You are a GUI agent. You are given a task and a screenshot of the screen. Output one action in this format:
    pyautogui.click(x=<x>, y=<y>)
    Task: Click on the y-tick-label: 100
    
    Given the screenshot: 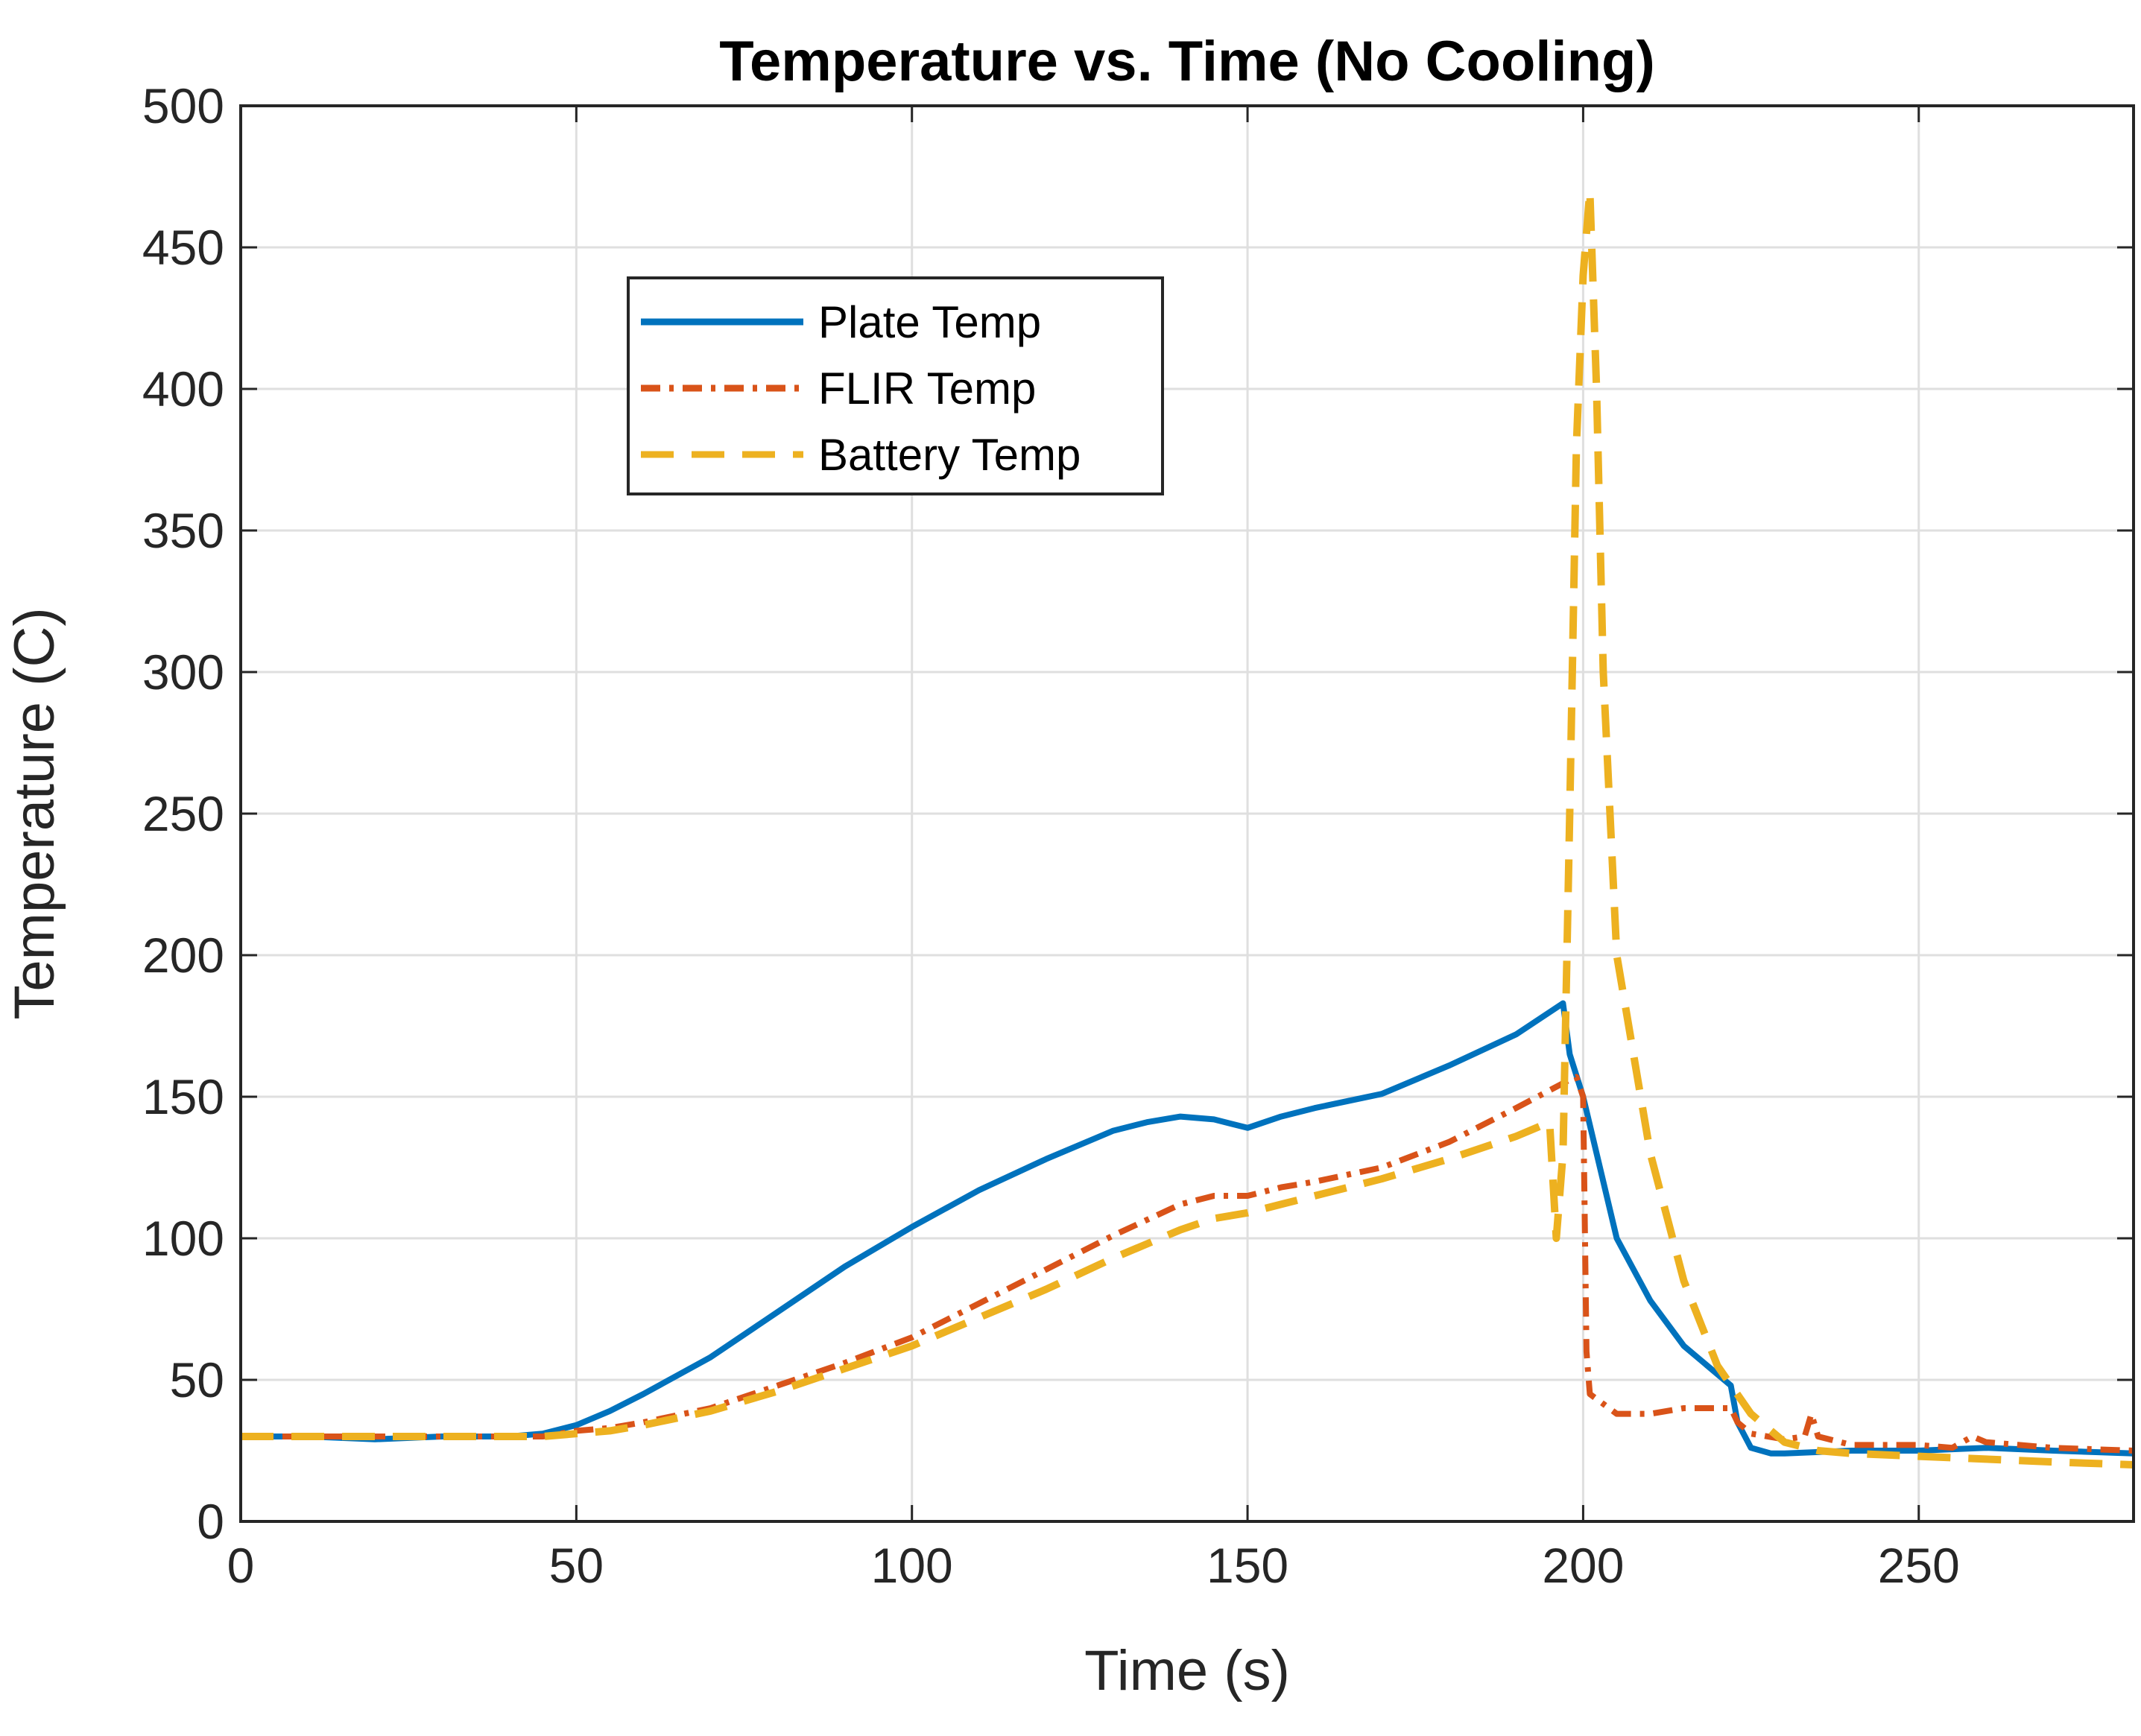 What is the action you would take?
    pyautogui.click(x=183, y=1238)
    